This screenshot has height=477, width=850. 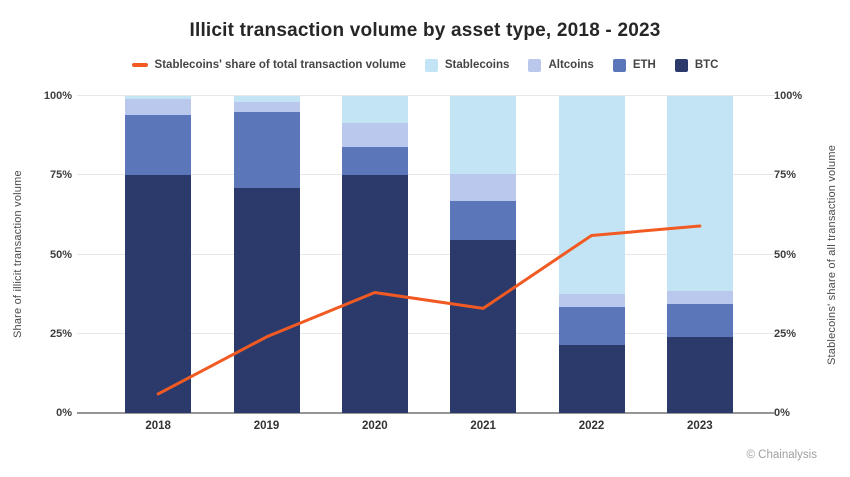 I want to click on legend-item-stablecoins: Stablecoins, so click(x=467, y=65).